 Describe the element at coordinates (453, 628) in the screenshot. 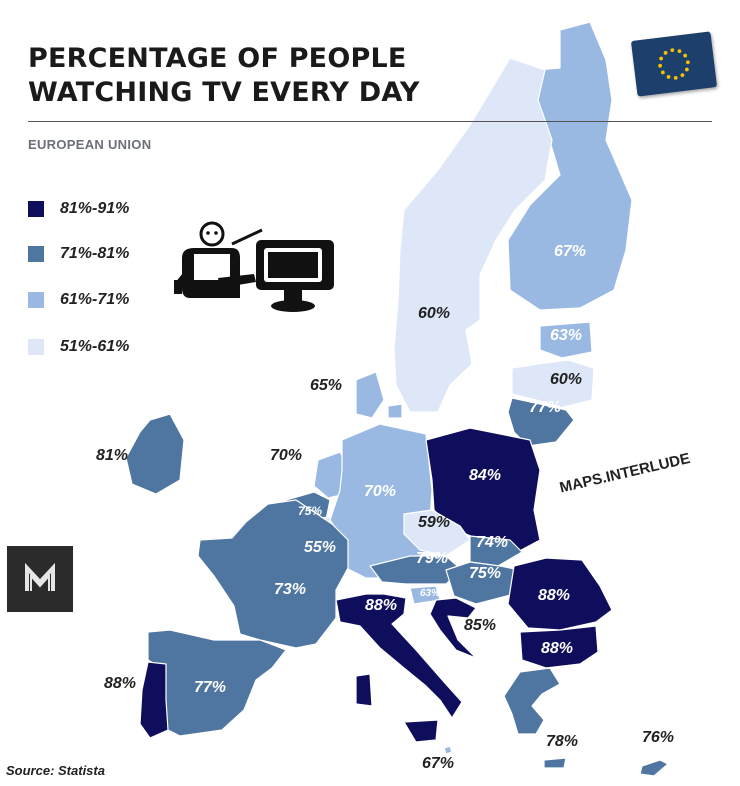

I see `country-croatia` at that location.